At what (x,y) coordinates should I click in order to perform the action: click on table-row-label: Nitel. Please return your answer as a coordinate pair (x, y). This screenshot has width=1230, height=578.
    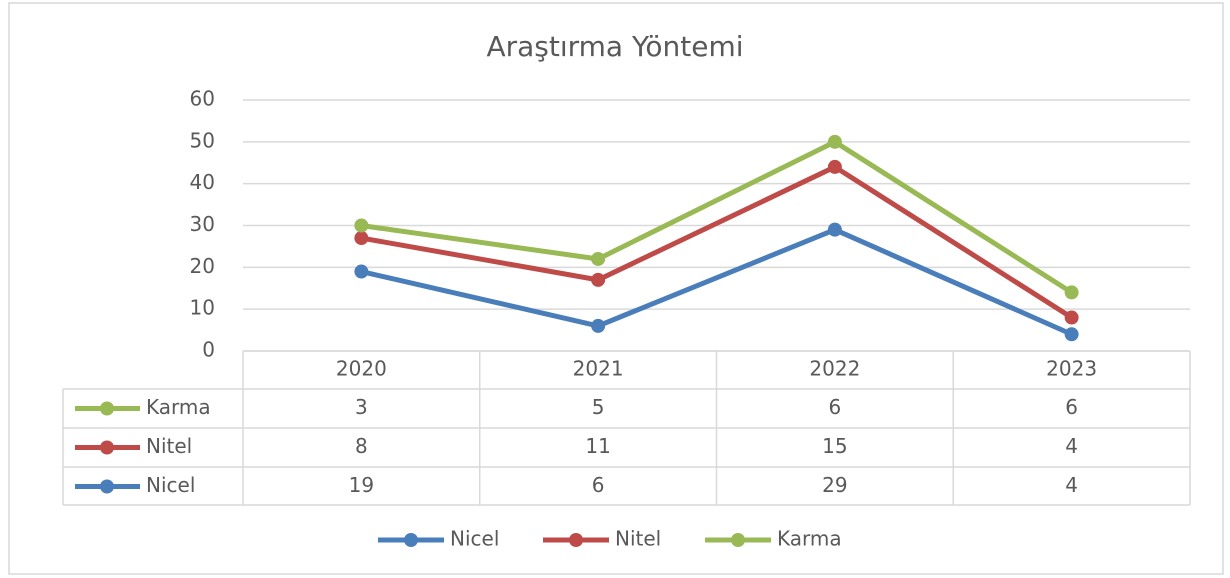
    Looking at the image, I should click on (169, 446).